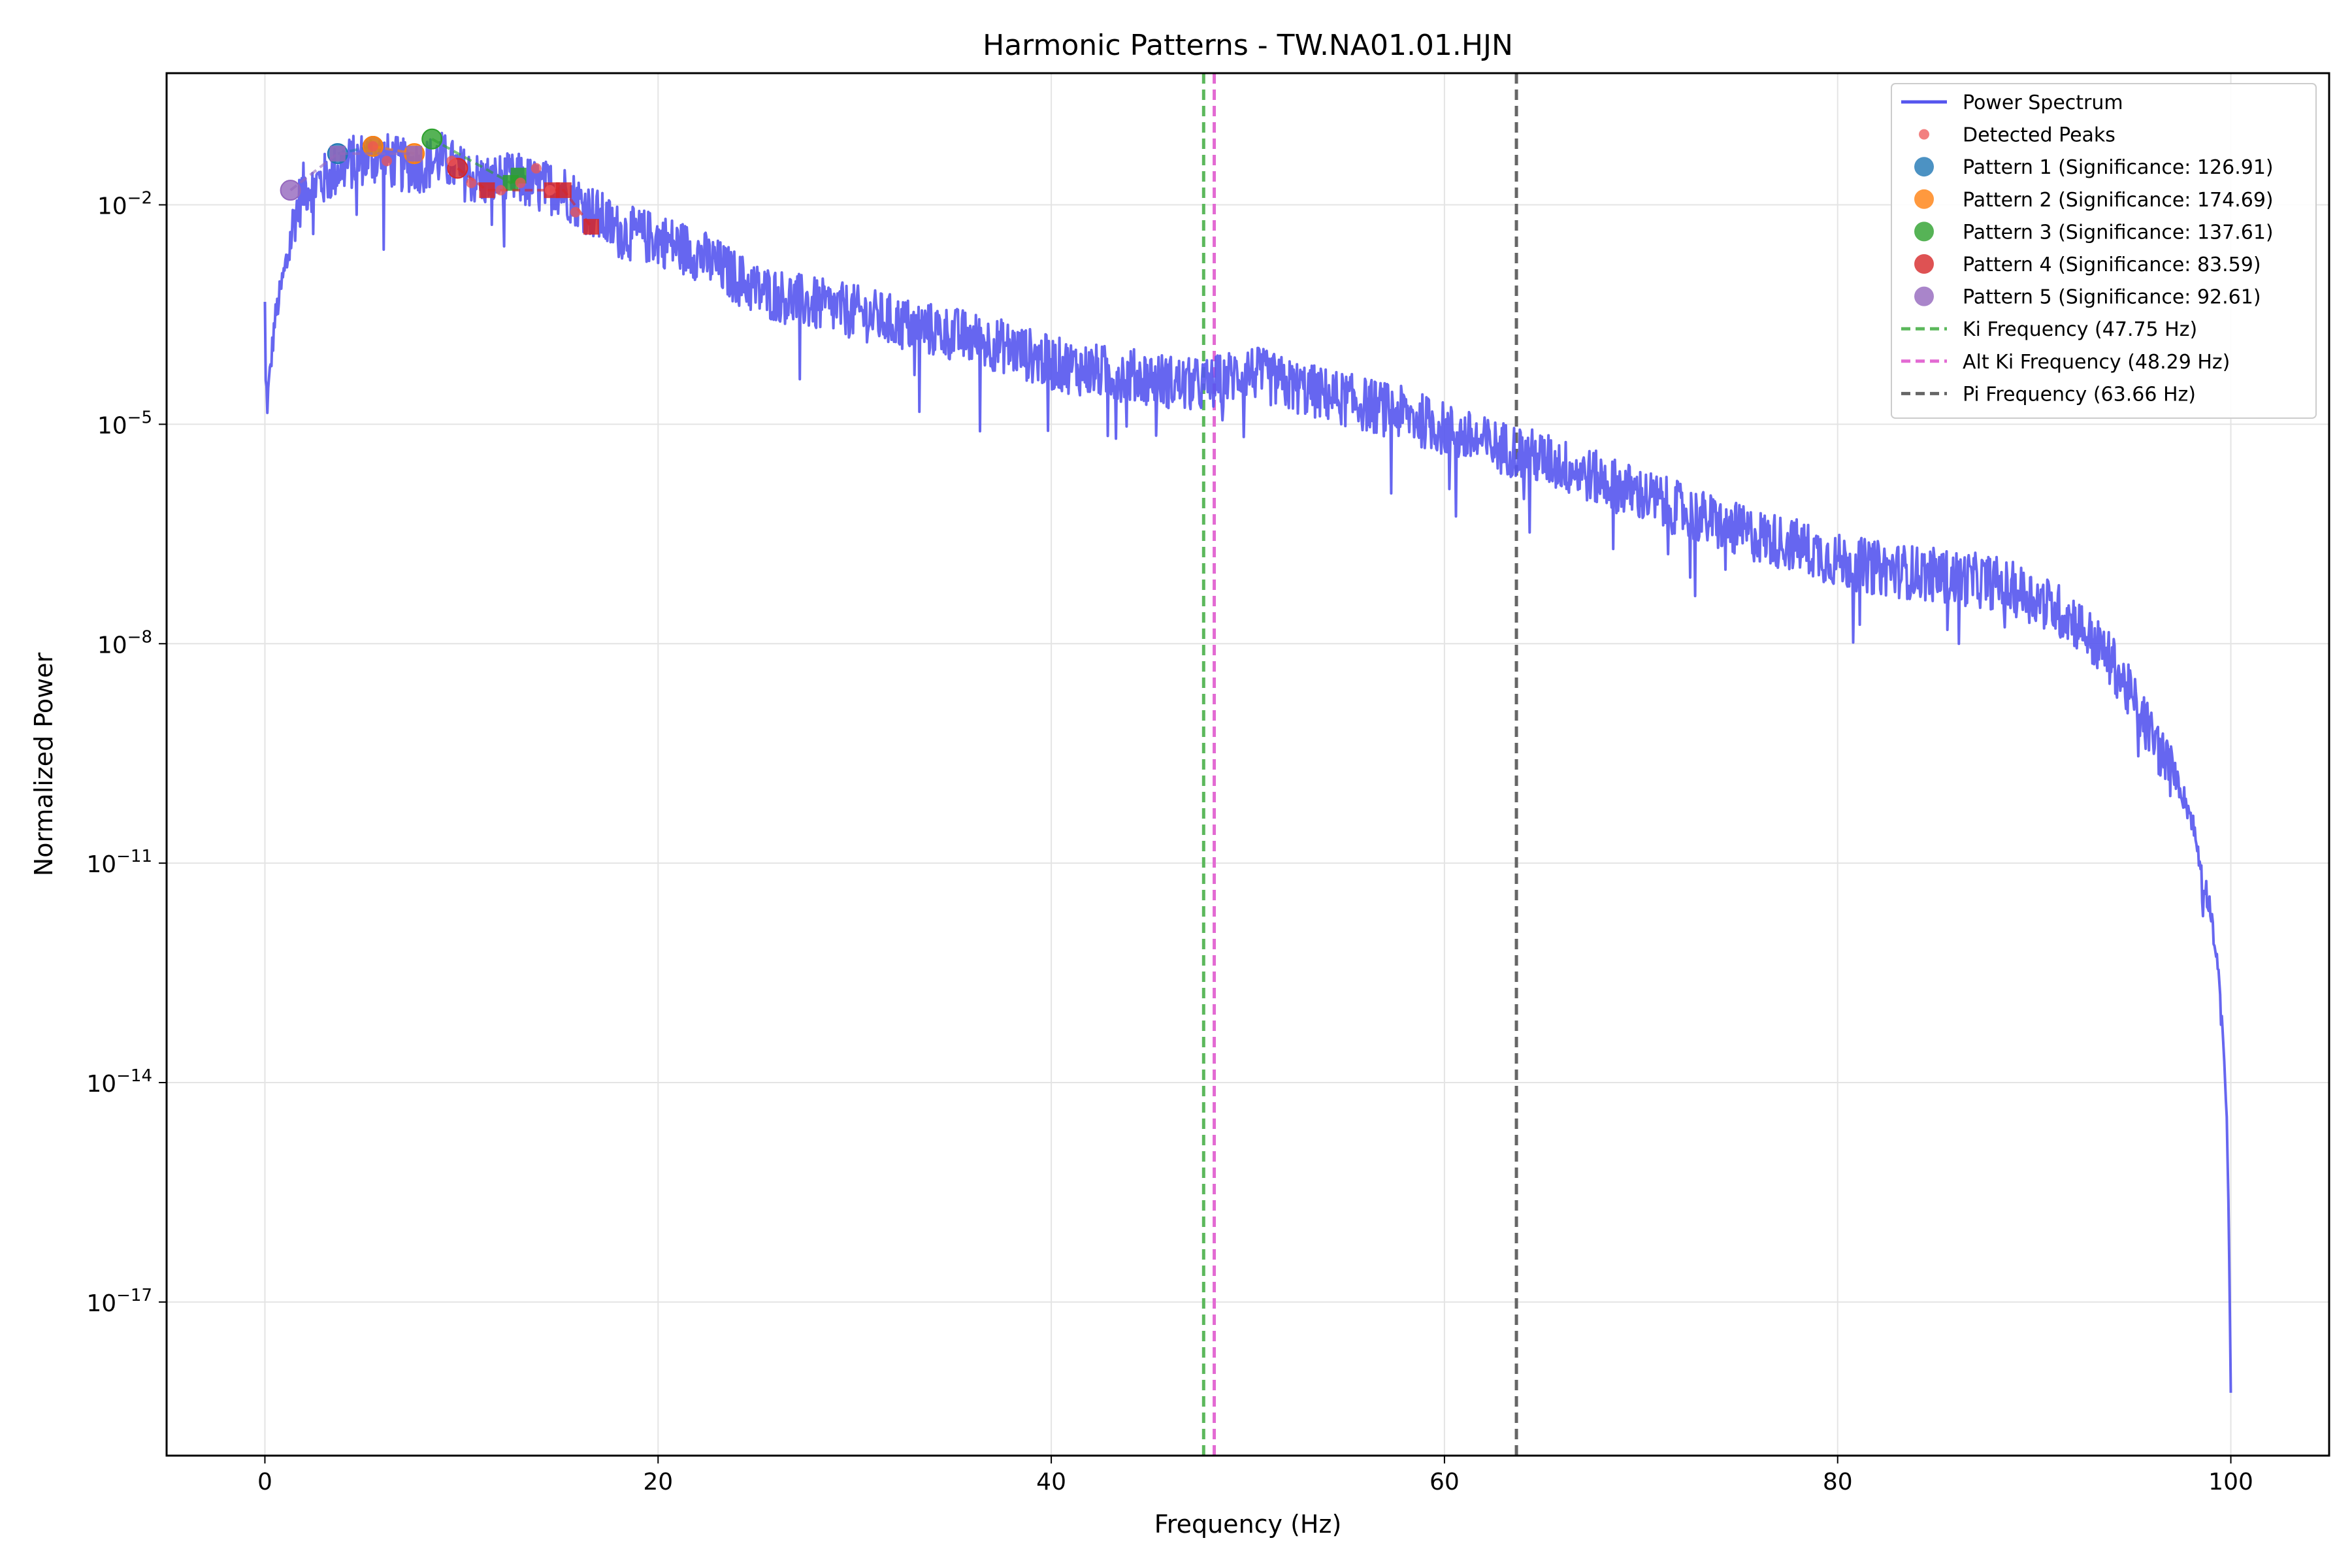  I want to click on legend-entry-label: Pattern 2 (Significance: 174.69), so click(2118, 200).